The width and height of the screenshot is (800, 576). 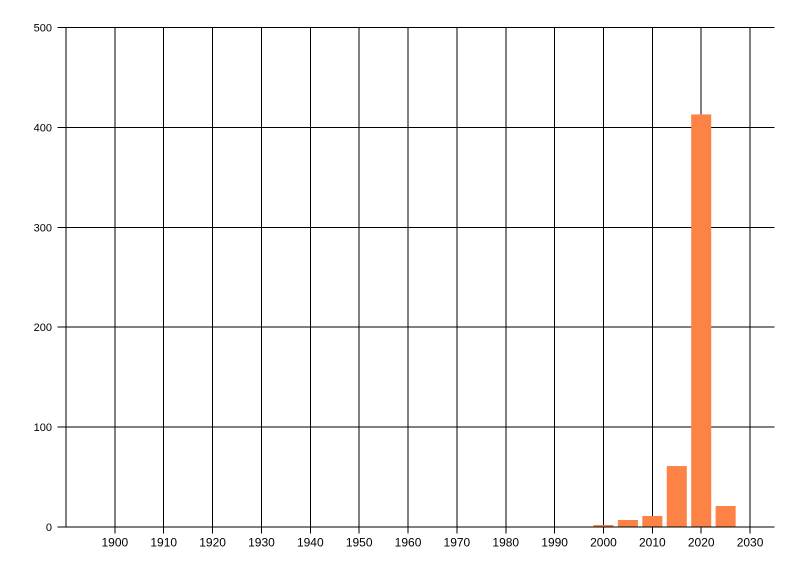 I want to click on x-tick-label: 2000, so click(x=603, y=543).